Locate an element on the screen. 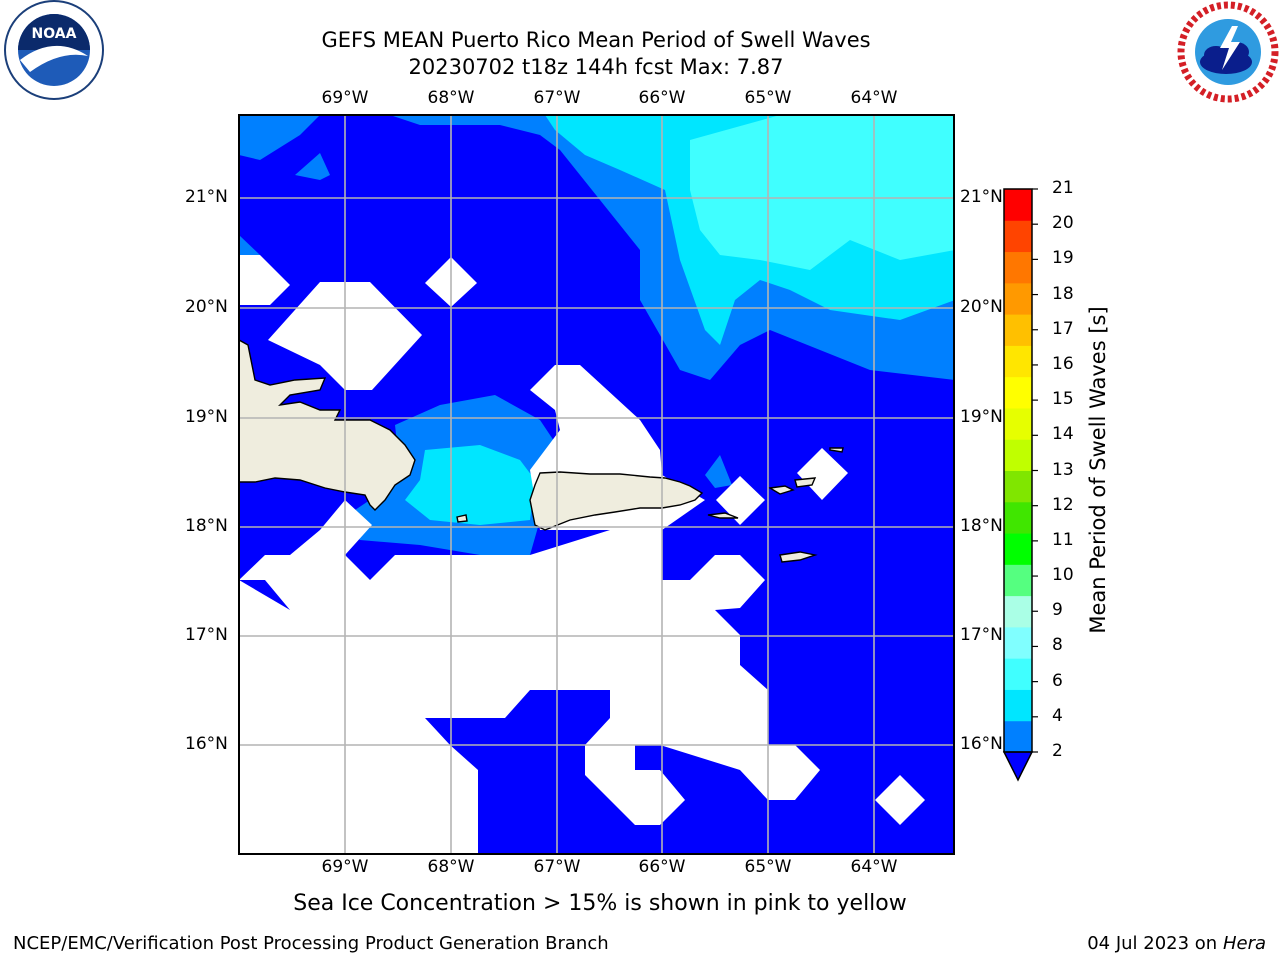  colorbar-tick-label: 15 is located at coordinates (1063, 399).